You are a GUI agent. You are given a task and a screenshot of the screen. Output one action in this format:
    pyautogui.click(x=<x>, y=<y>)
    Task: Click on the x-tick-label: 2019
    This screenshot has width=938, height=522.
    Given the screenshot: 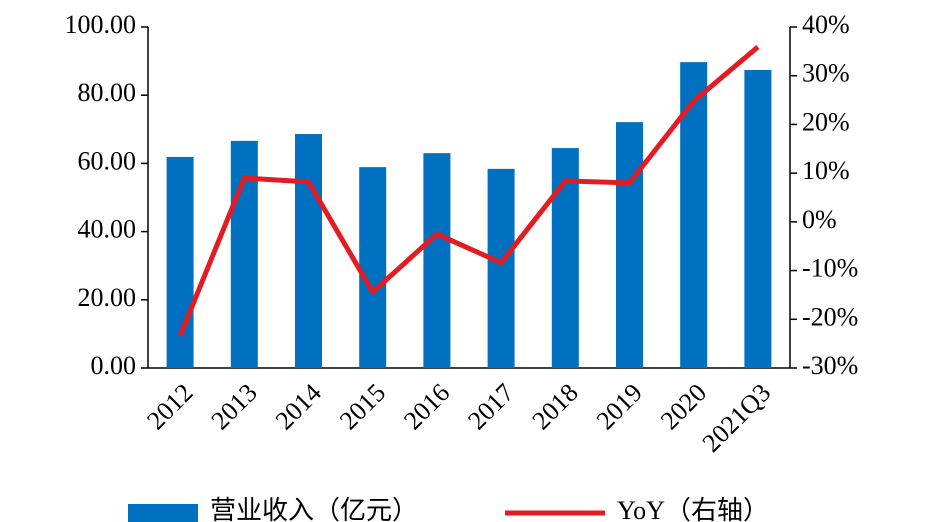 What is the action you would take?
    pyautogui.click(x=619, y=406)
    